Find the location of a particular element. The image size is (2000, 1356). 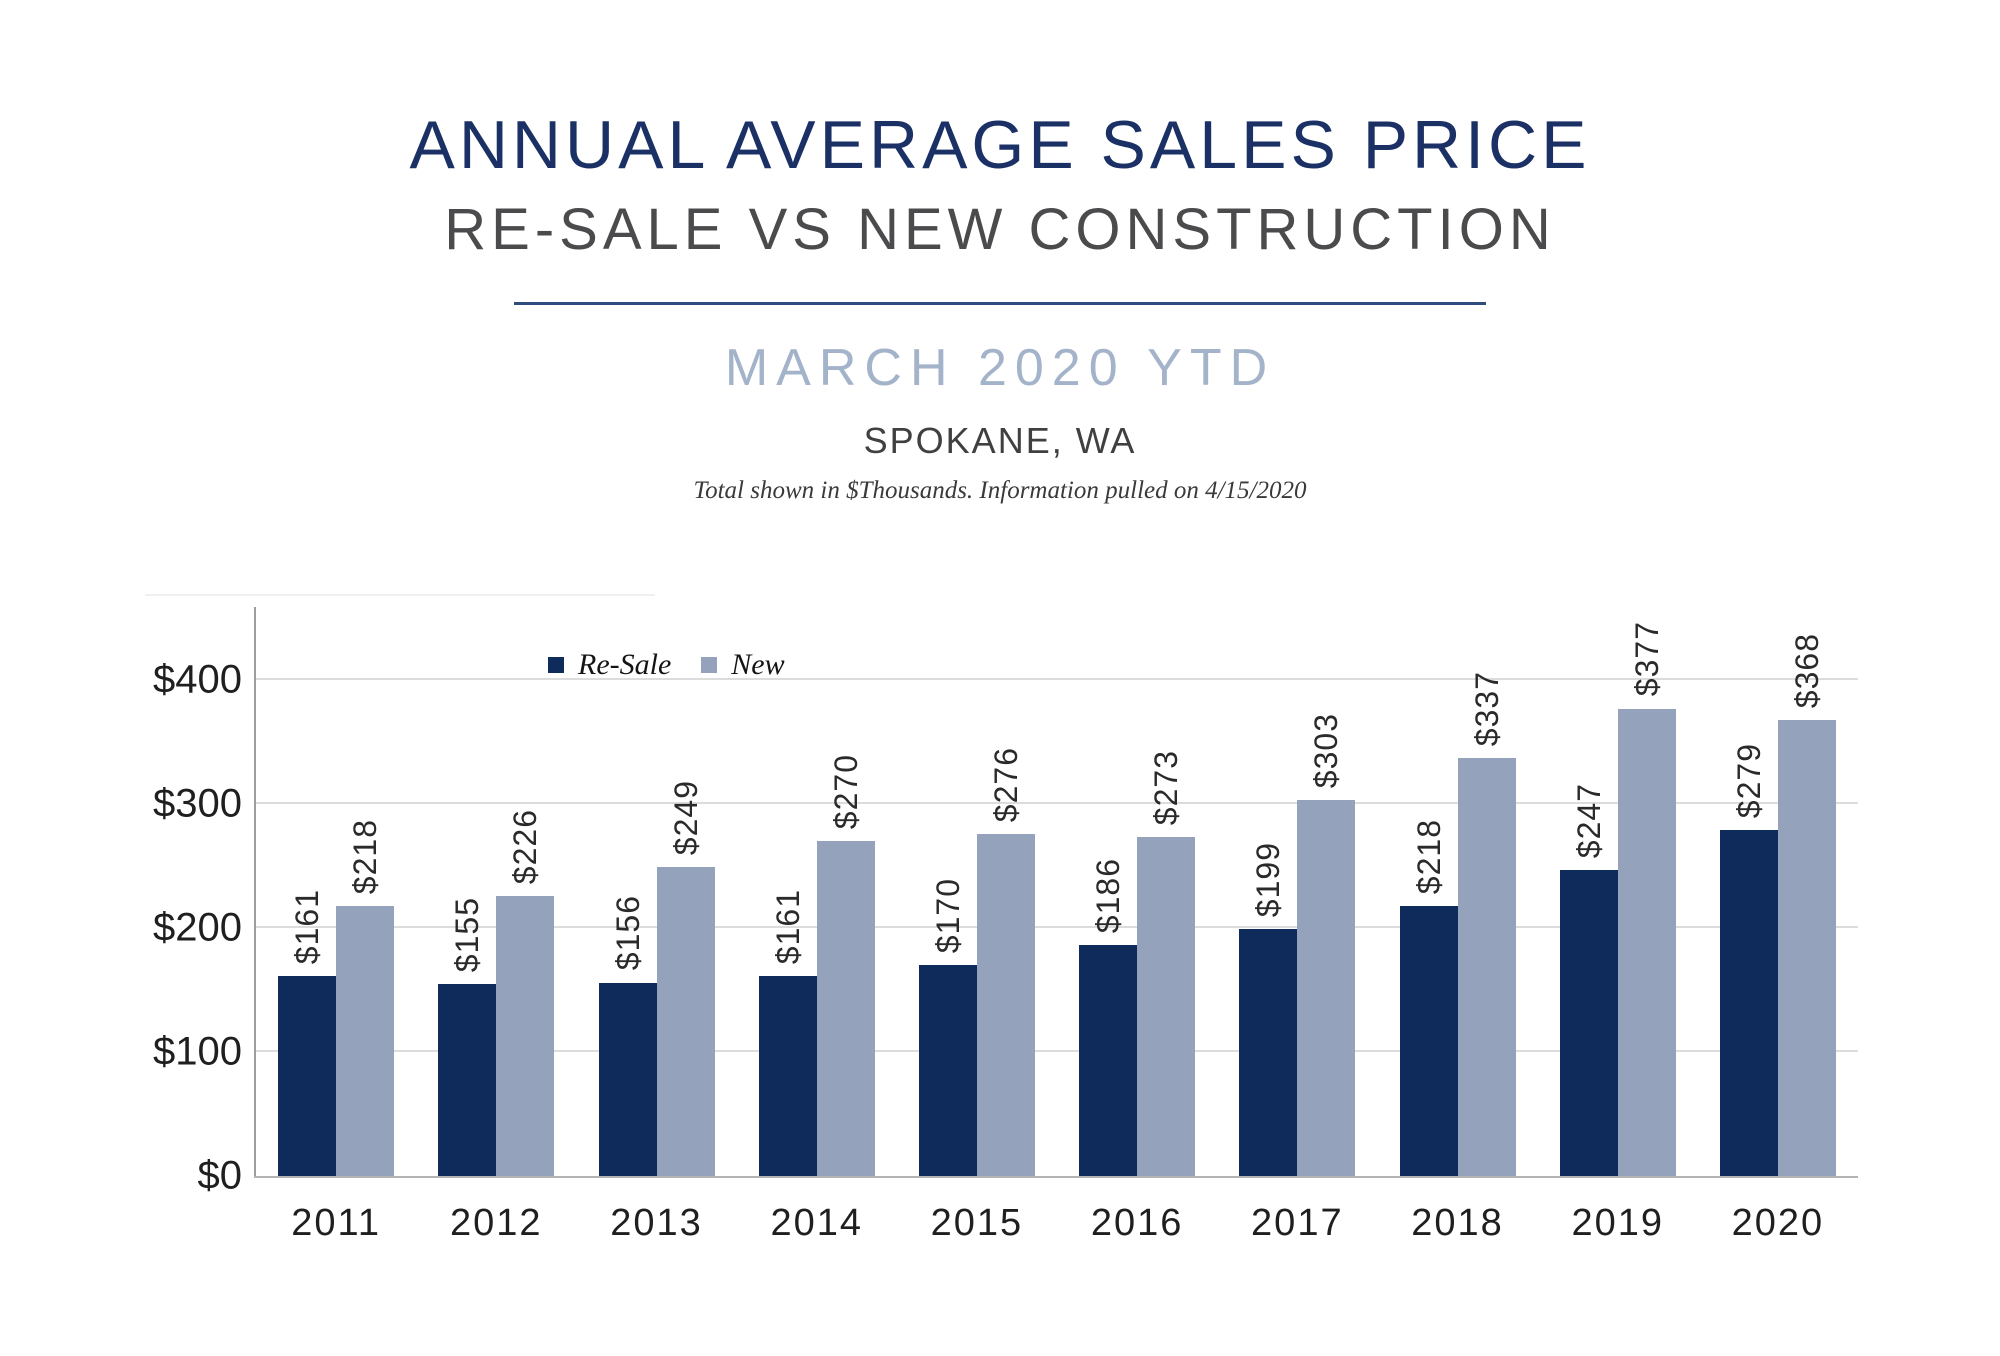

chart-legend: Re-Sale New is located at coordinates (666, 665).